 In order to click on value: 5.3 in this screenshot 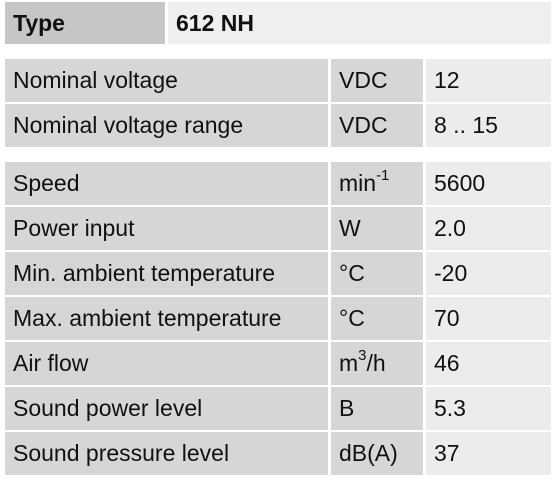, I will do `click(488, 408)`.